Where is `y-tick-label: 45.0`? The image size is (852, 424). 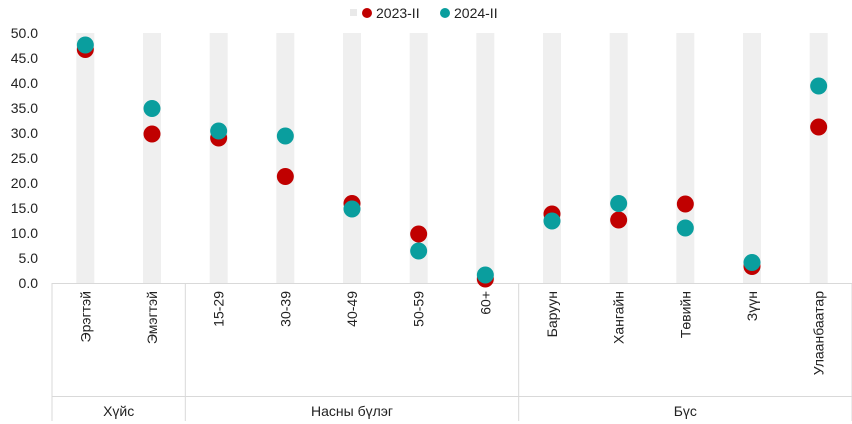
y-tick-label: 45.0 is located at coordinates (24, 58).